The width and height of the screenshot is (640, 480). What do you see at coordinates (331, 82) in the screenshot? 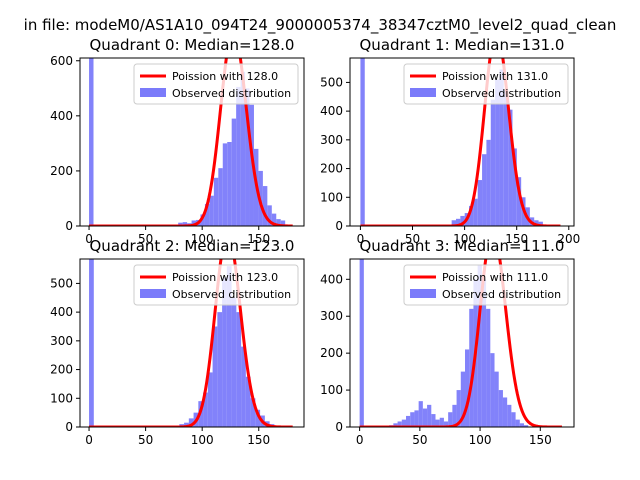
I see `y-tick-label: 500` at bounding box center [331, 82].